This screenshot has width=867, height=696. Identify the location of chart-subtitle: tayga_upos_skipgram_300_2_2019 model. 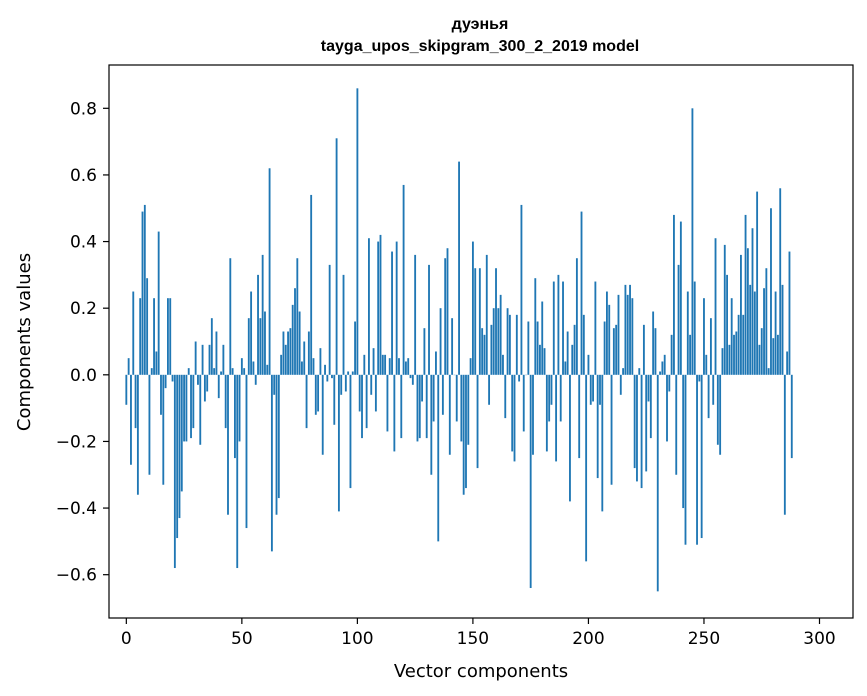
(480, 46).